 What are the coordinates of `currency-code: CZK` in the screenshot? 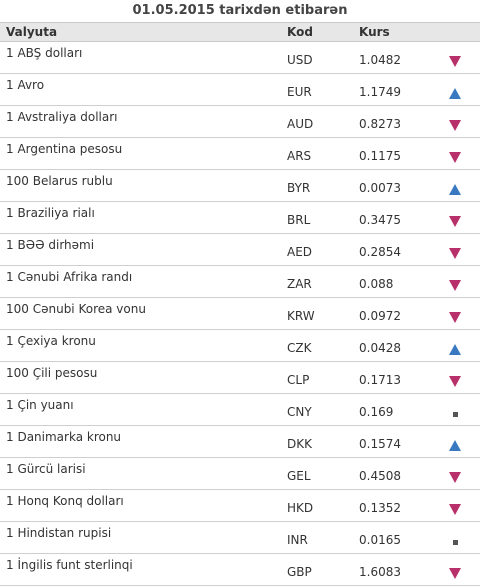 It's located at (299, 348).